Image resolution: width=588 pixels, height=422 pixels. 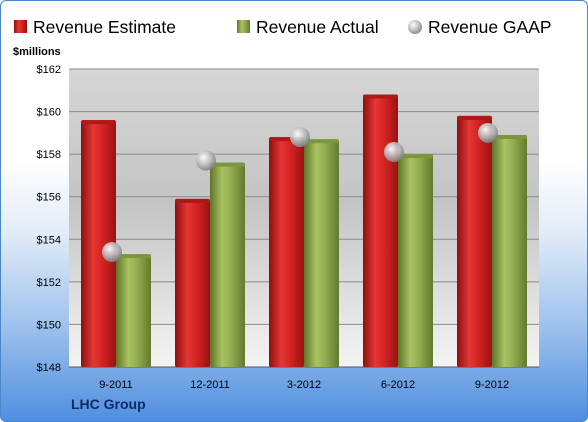 What do you see at coordinates (415, 27) in the screenshot?
I see `legend-swatch-gaap` at bounding box center [415, 27].